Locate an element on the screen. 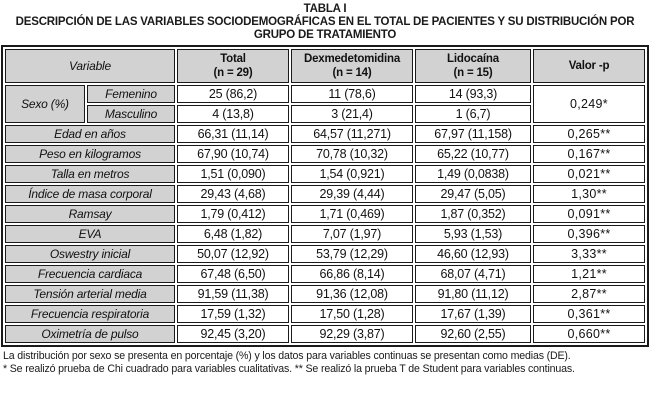  cell-lido: 65,22 (10,77) is located at coordinates (473, 154).